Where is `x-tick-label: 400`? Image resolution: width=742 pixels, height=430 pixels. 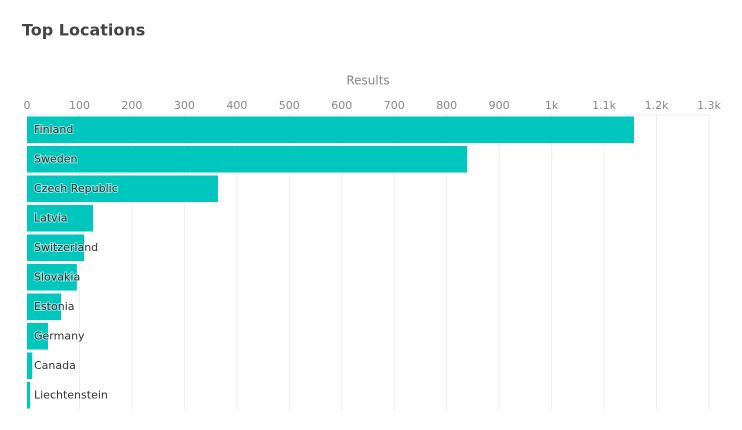
x-tick-label: 400 is located at coordinates (236, 105).